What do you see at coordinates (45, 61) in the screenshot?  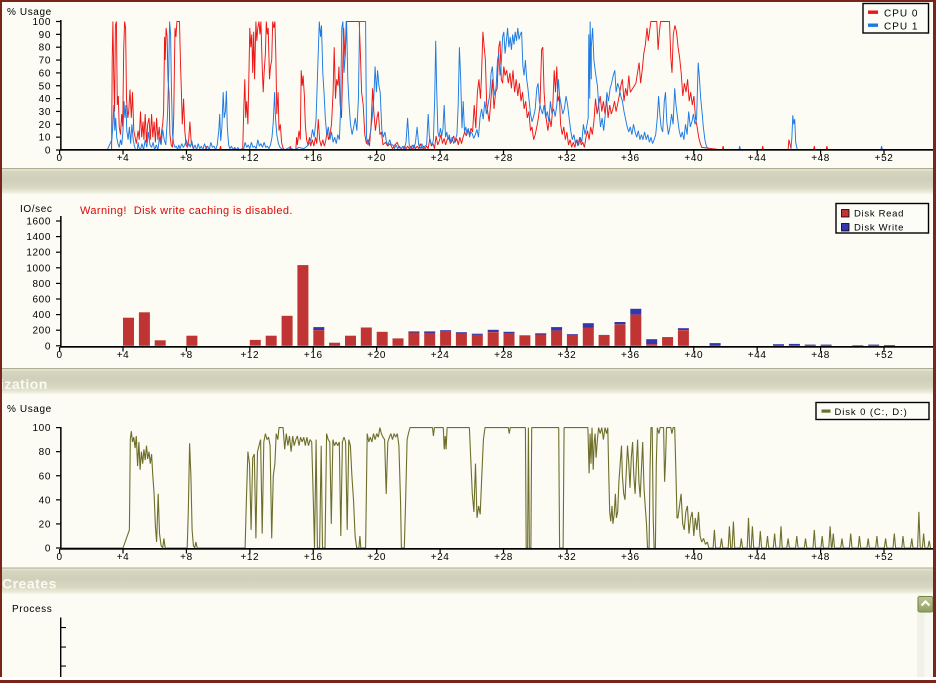 I see `svg-text: 70` at bounding box center [45, 61].